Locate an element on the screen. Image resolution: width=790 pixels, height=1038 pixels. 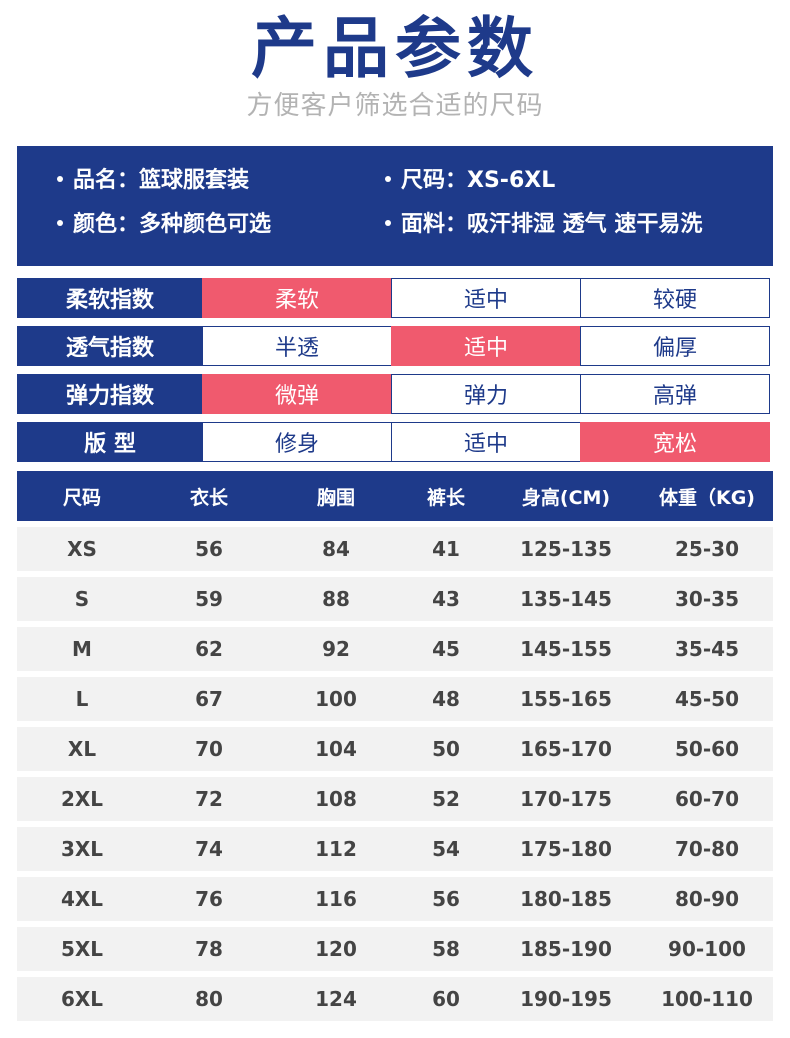
table-row: 2XL 72 108 52 170-175 60-70 is located at coordinates (395, 799).